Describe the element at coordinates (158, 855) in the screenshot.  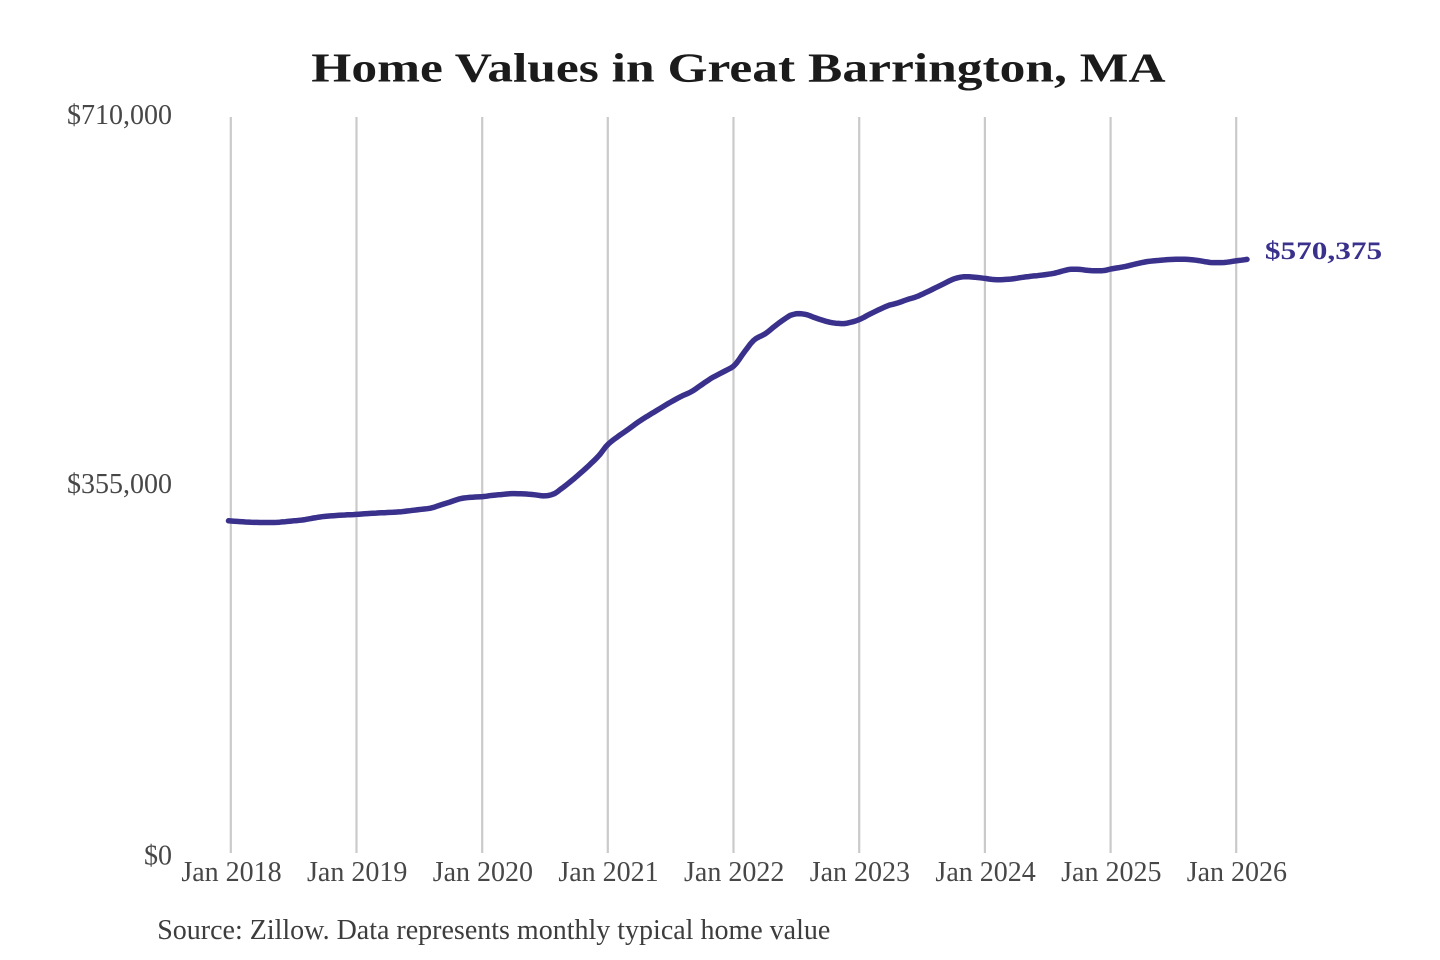
I see `svg-text: $0` at that location.